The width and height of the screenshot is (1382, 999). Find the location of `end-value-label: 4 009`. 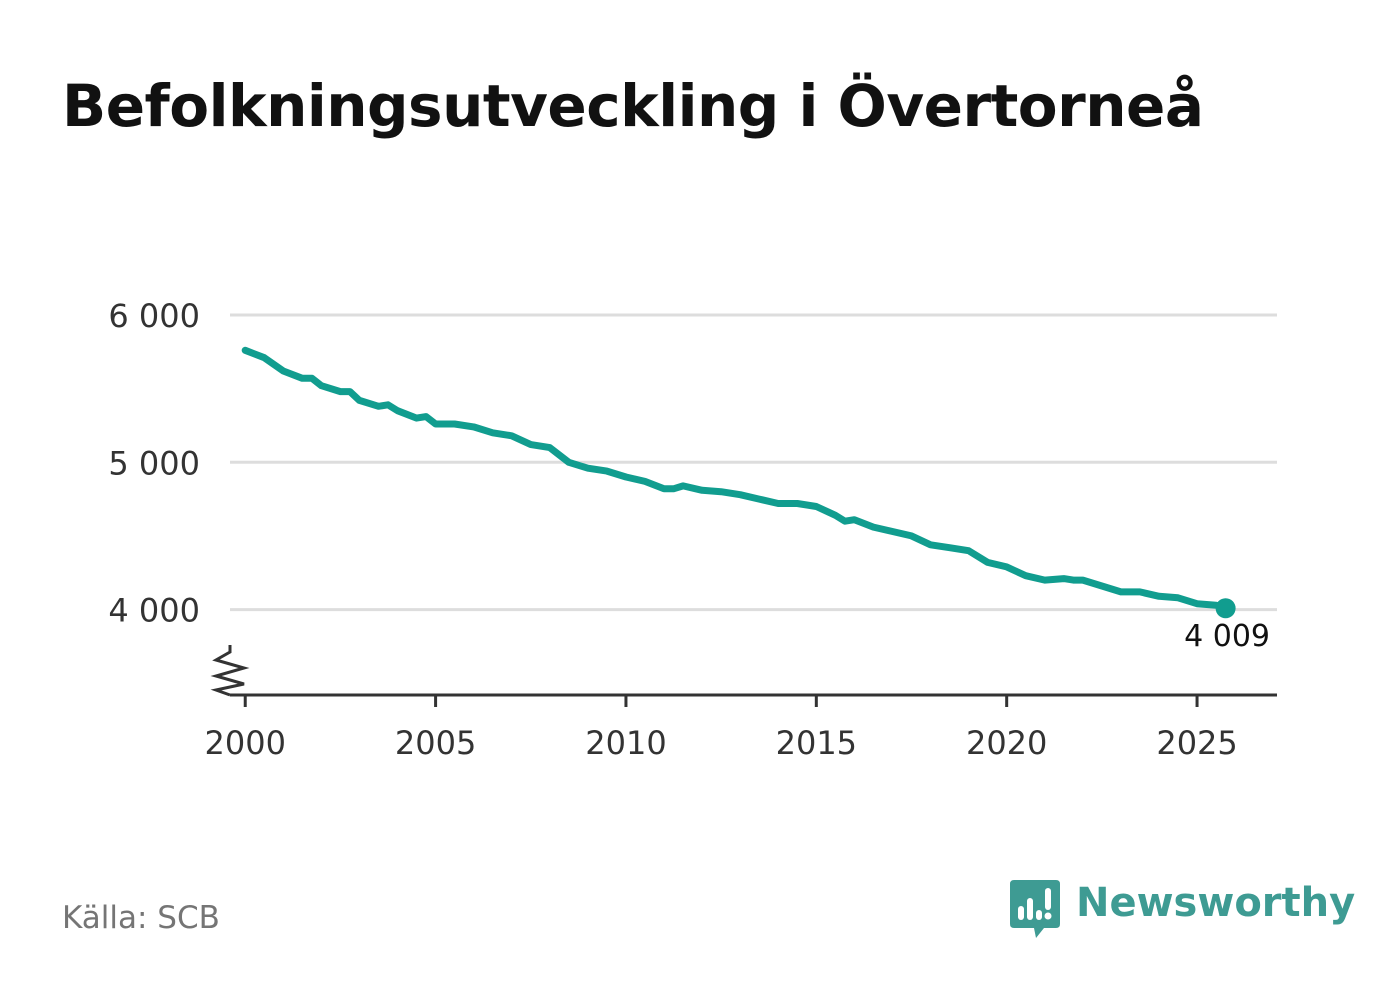

end-value-label: 4 009 is located at coordinates (1227, 636).